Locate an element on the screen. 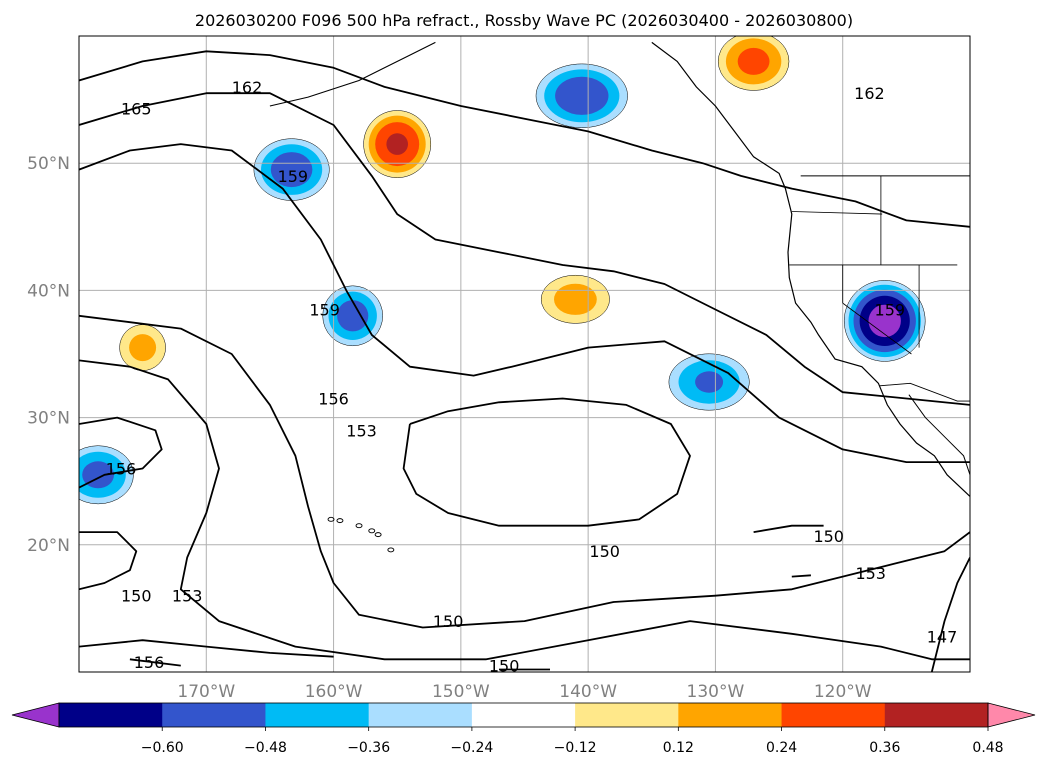  colorbar-tick-label: 0.48 is located at coordinates (987, 748).